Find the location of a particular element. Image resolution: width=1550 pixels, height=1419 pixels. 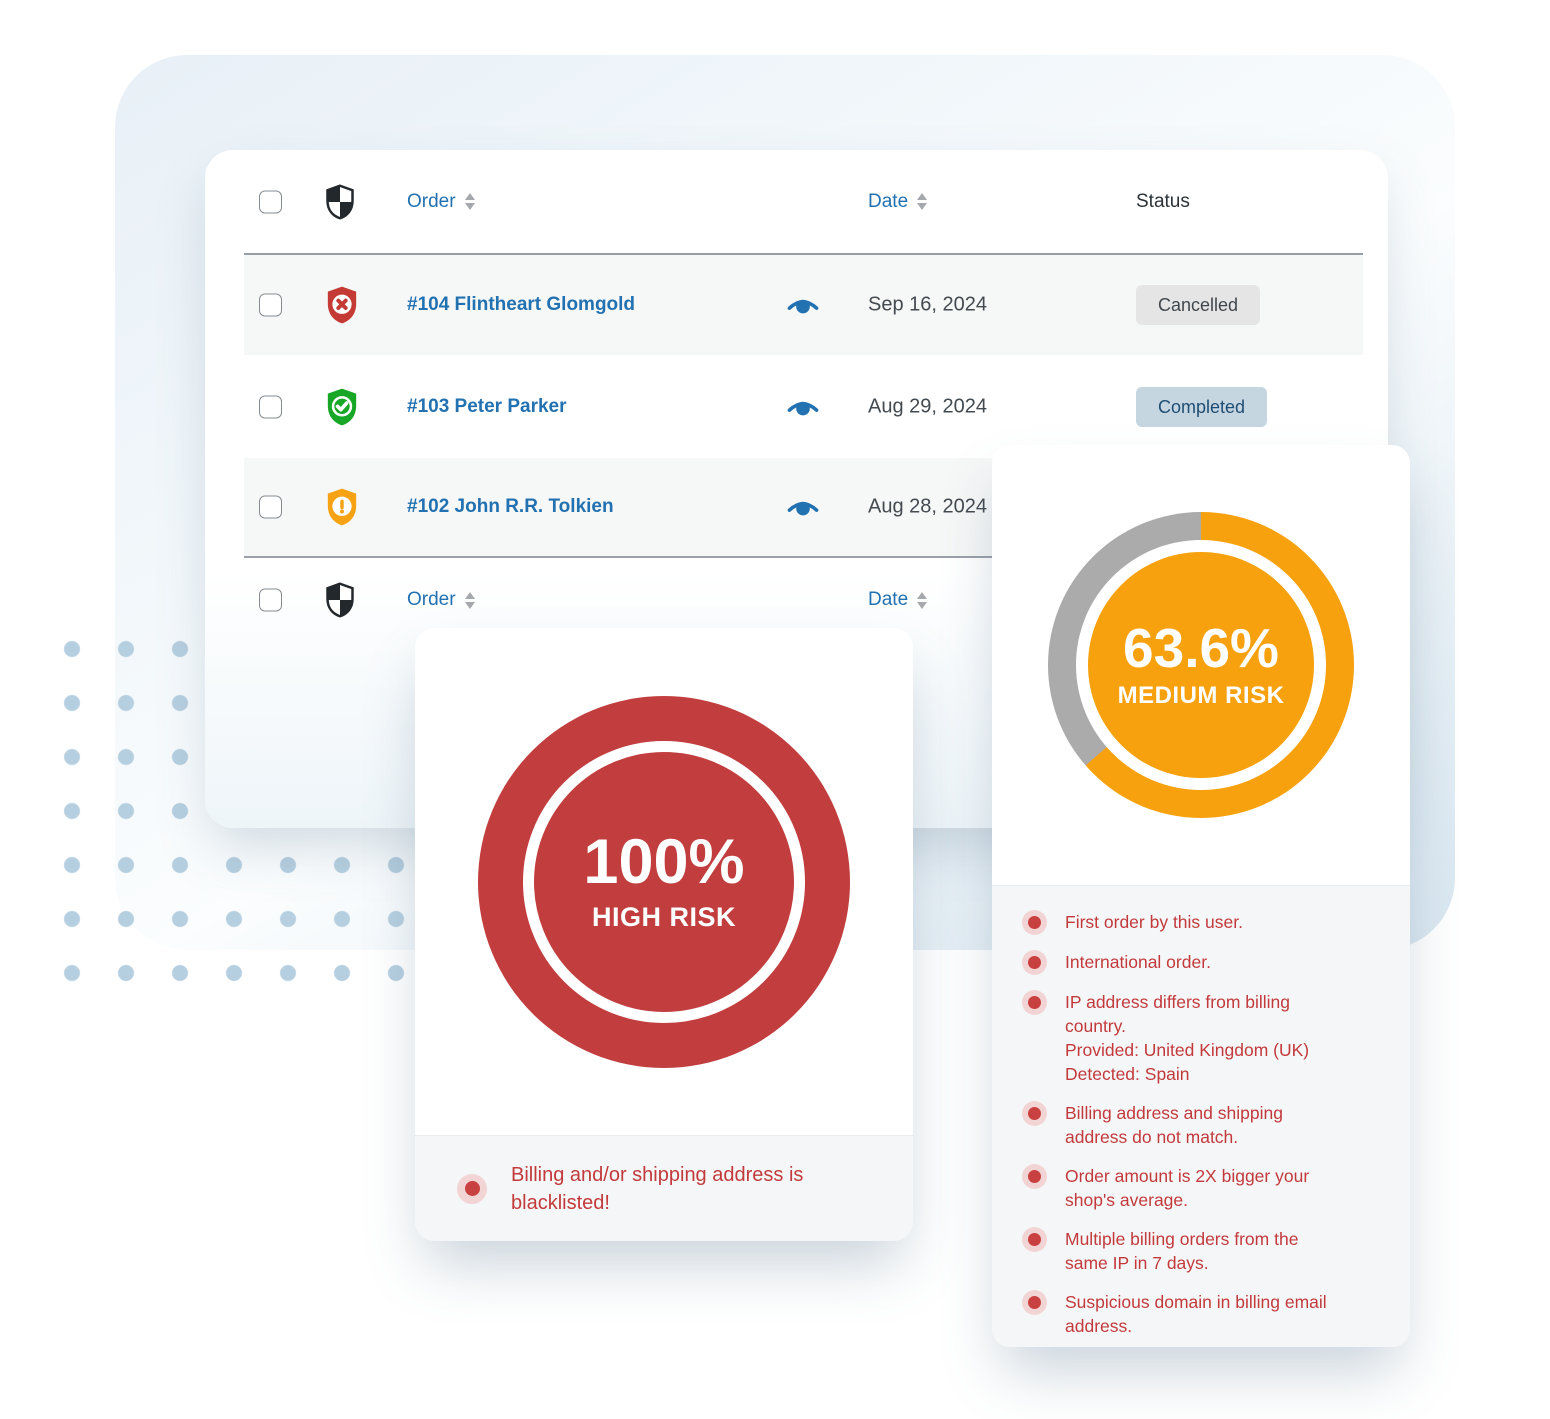

risk-reason-item: First order by this user. is located at coordinates (1203, 922).